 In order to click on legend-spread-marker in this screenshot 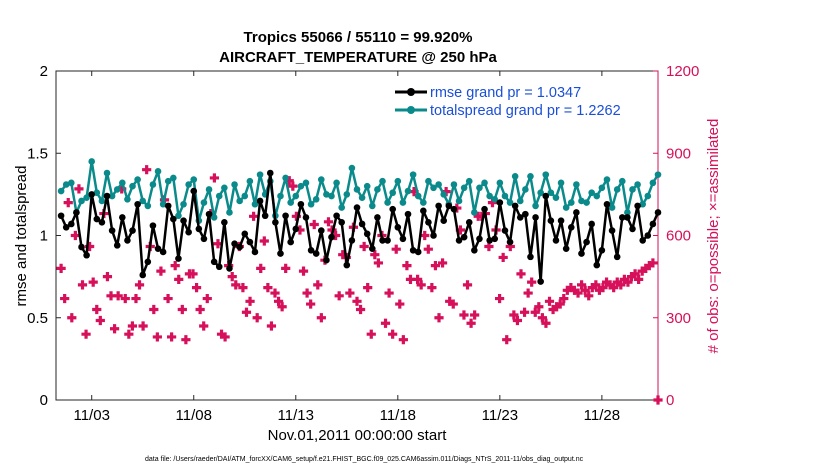, I will do `click(411, 110)`.